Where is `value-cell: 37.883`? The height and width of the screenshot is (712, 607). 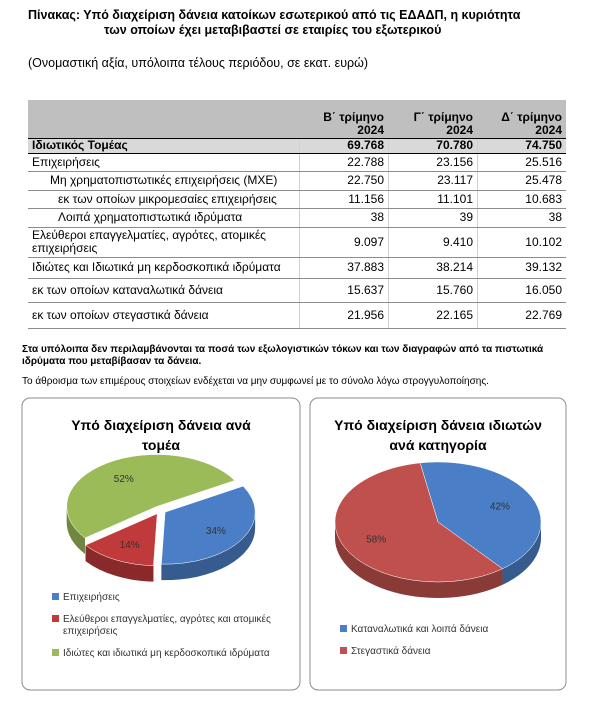 value-cell: 37.883 is located at coordinates (344, 268).